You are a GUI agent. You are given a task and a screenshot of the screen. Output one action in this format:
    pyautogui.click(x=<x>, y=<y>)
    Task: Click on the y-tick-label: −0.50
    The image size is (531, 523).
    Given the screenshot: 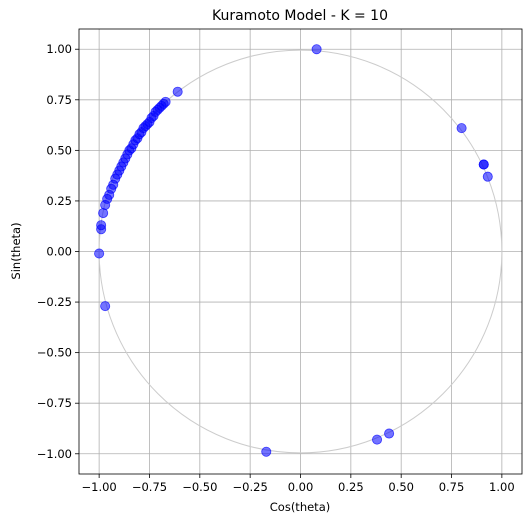 What is the action you would take?
    pyautogui.click(x=54, y=353)
    